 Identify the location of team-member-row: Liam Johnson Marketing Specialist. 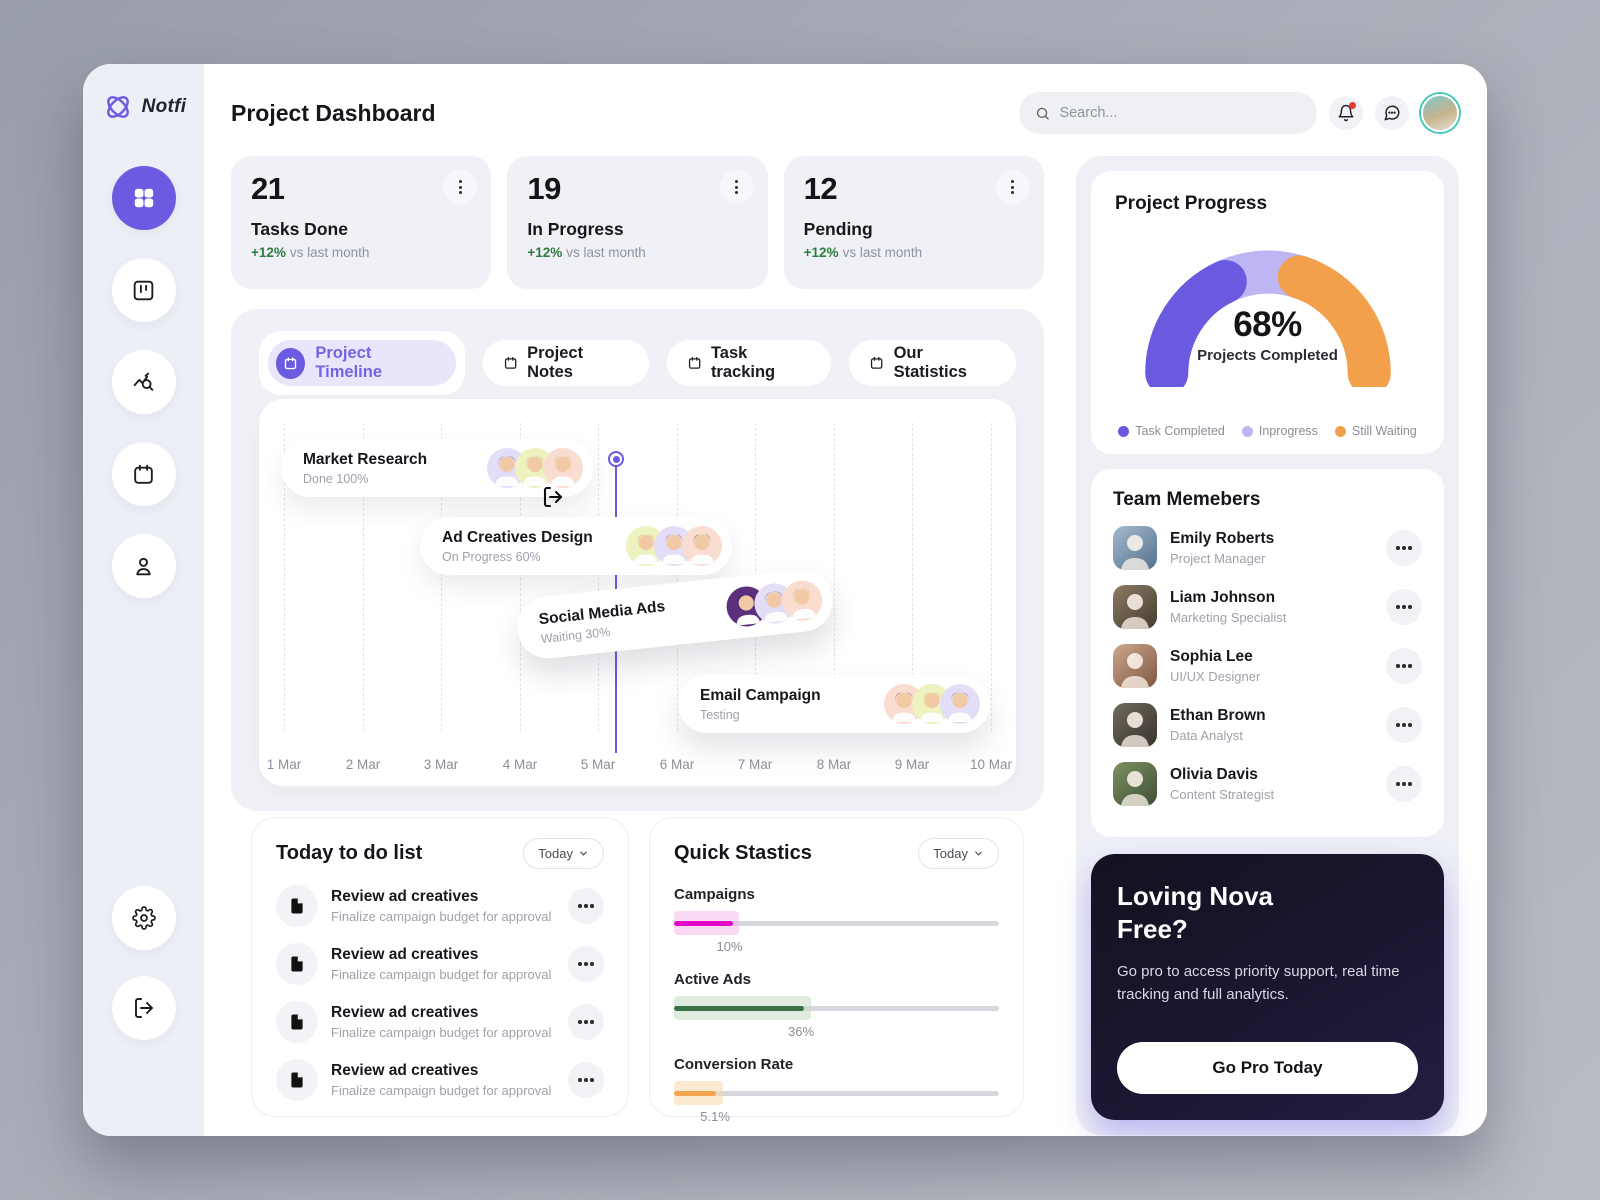
(1267, 607).